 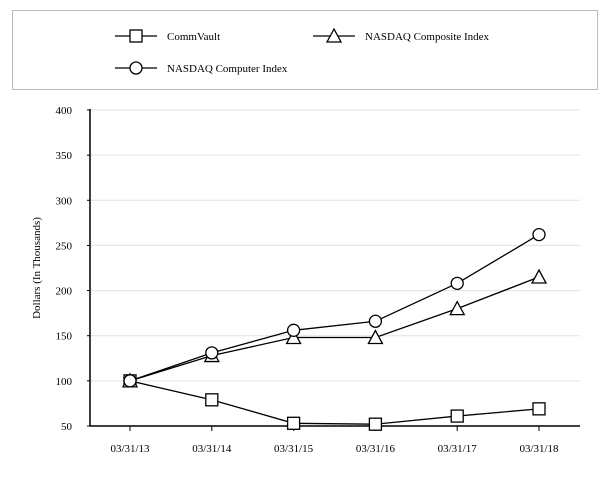 What do you see at coordinates (376, 449) in the screenshot?
I see `x-tick-label: 03/31/16` at bounding box center [376, 449].